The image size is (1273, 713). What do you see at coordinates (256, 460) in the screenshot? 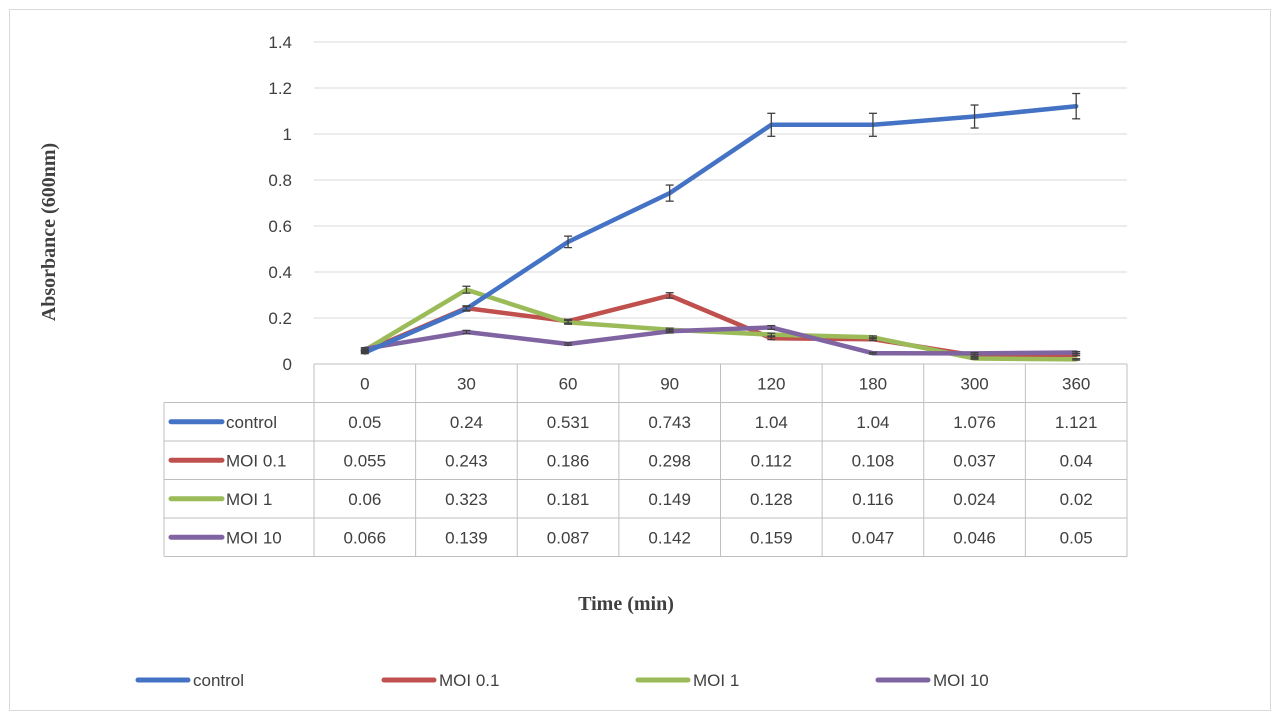
I see `table-series-name: MOI 0.1` at bounding box center [256, 460].